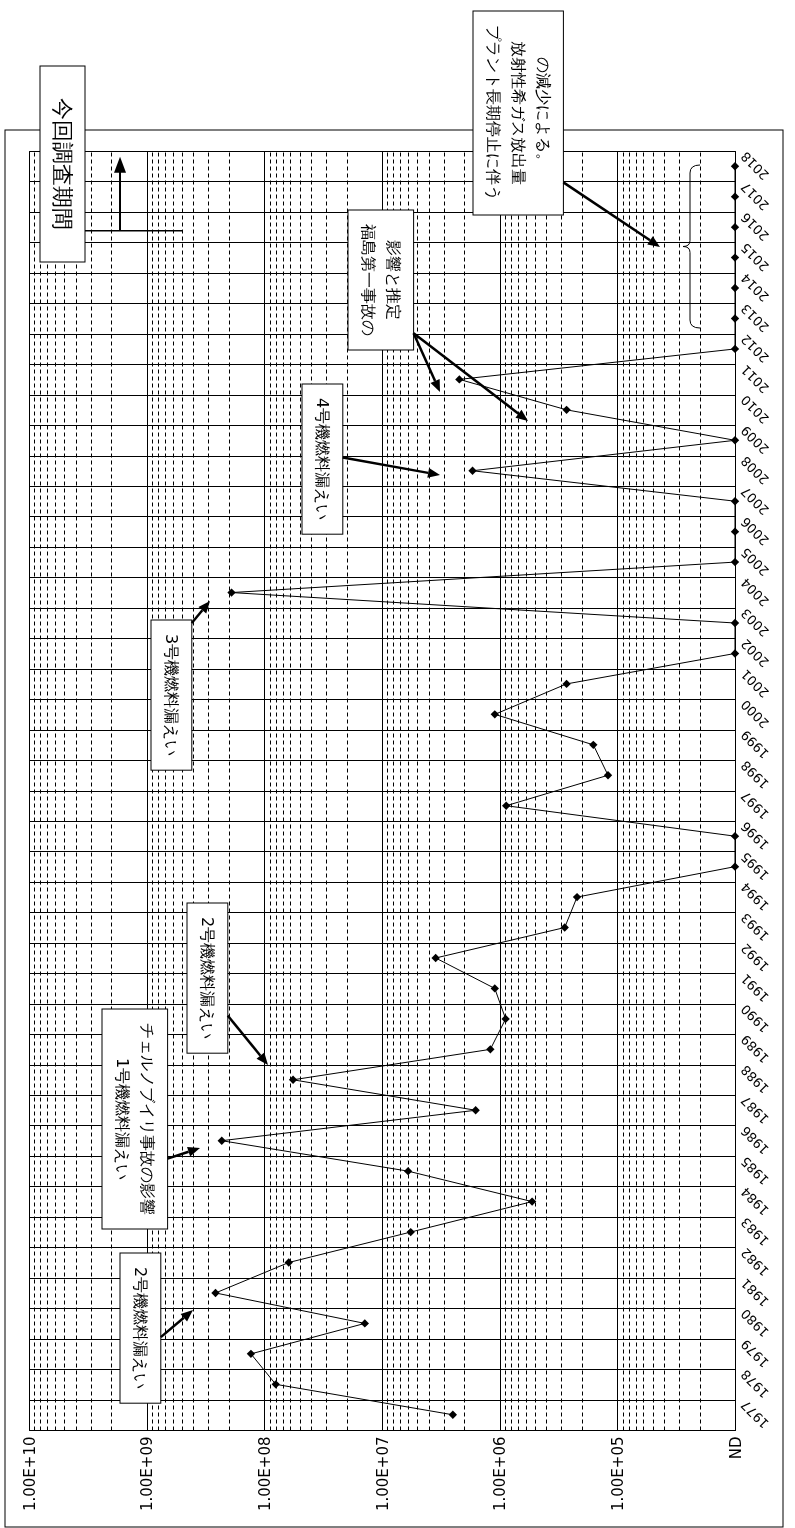  What do you see at coordinates (29, 1474) in the screenshot?
I see `x-tick-label: 1.00E+10` at bounding box center [29, 1474].